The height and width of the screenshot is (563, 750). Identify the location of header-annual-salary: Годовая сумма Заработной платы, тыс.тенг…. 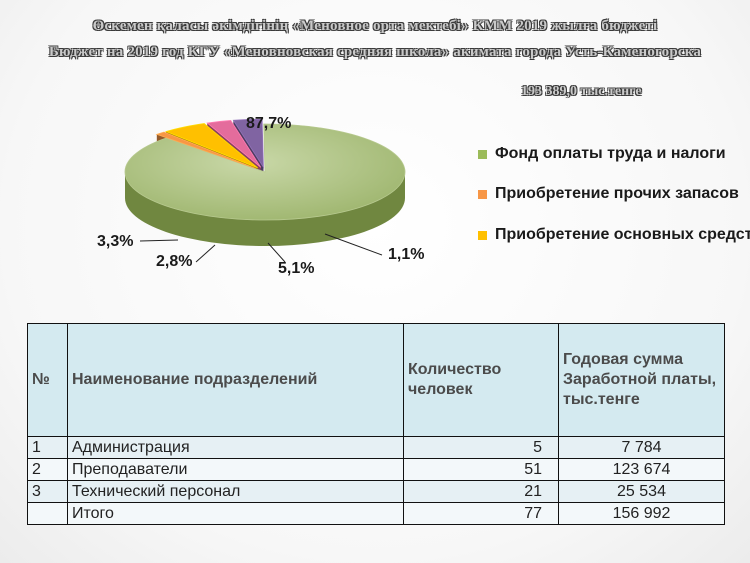
(641, 380).